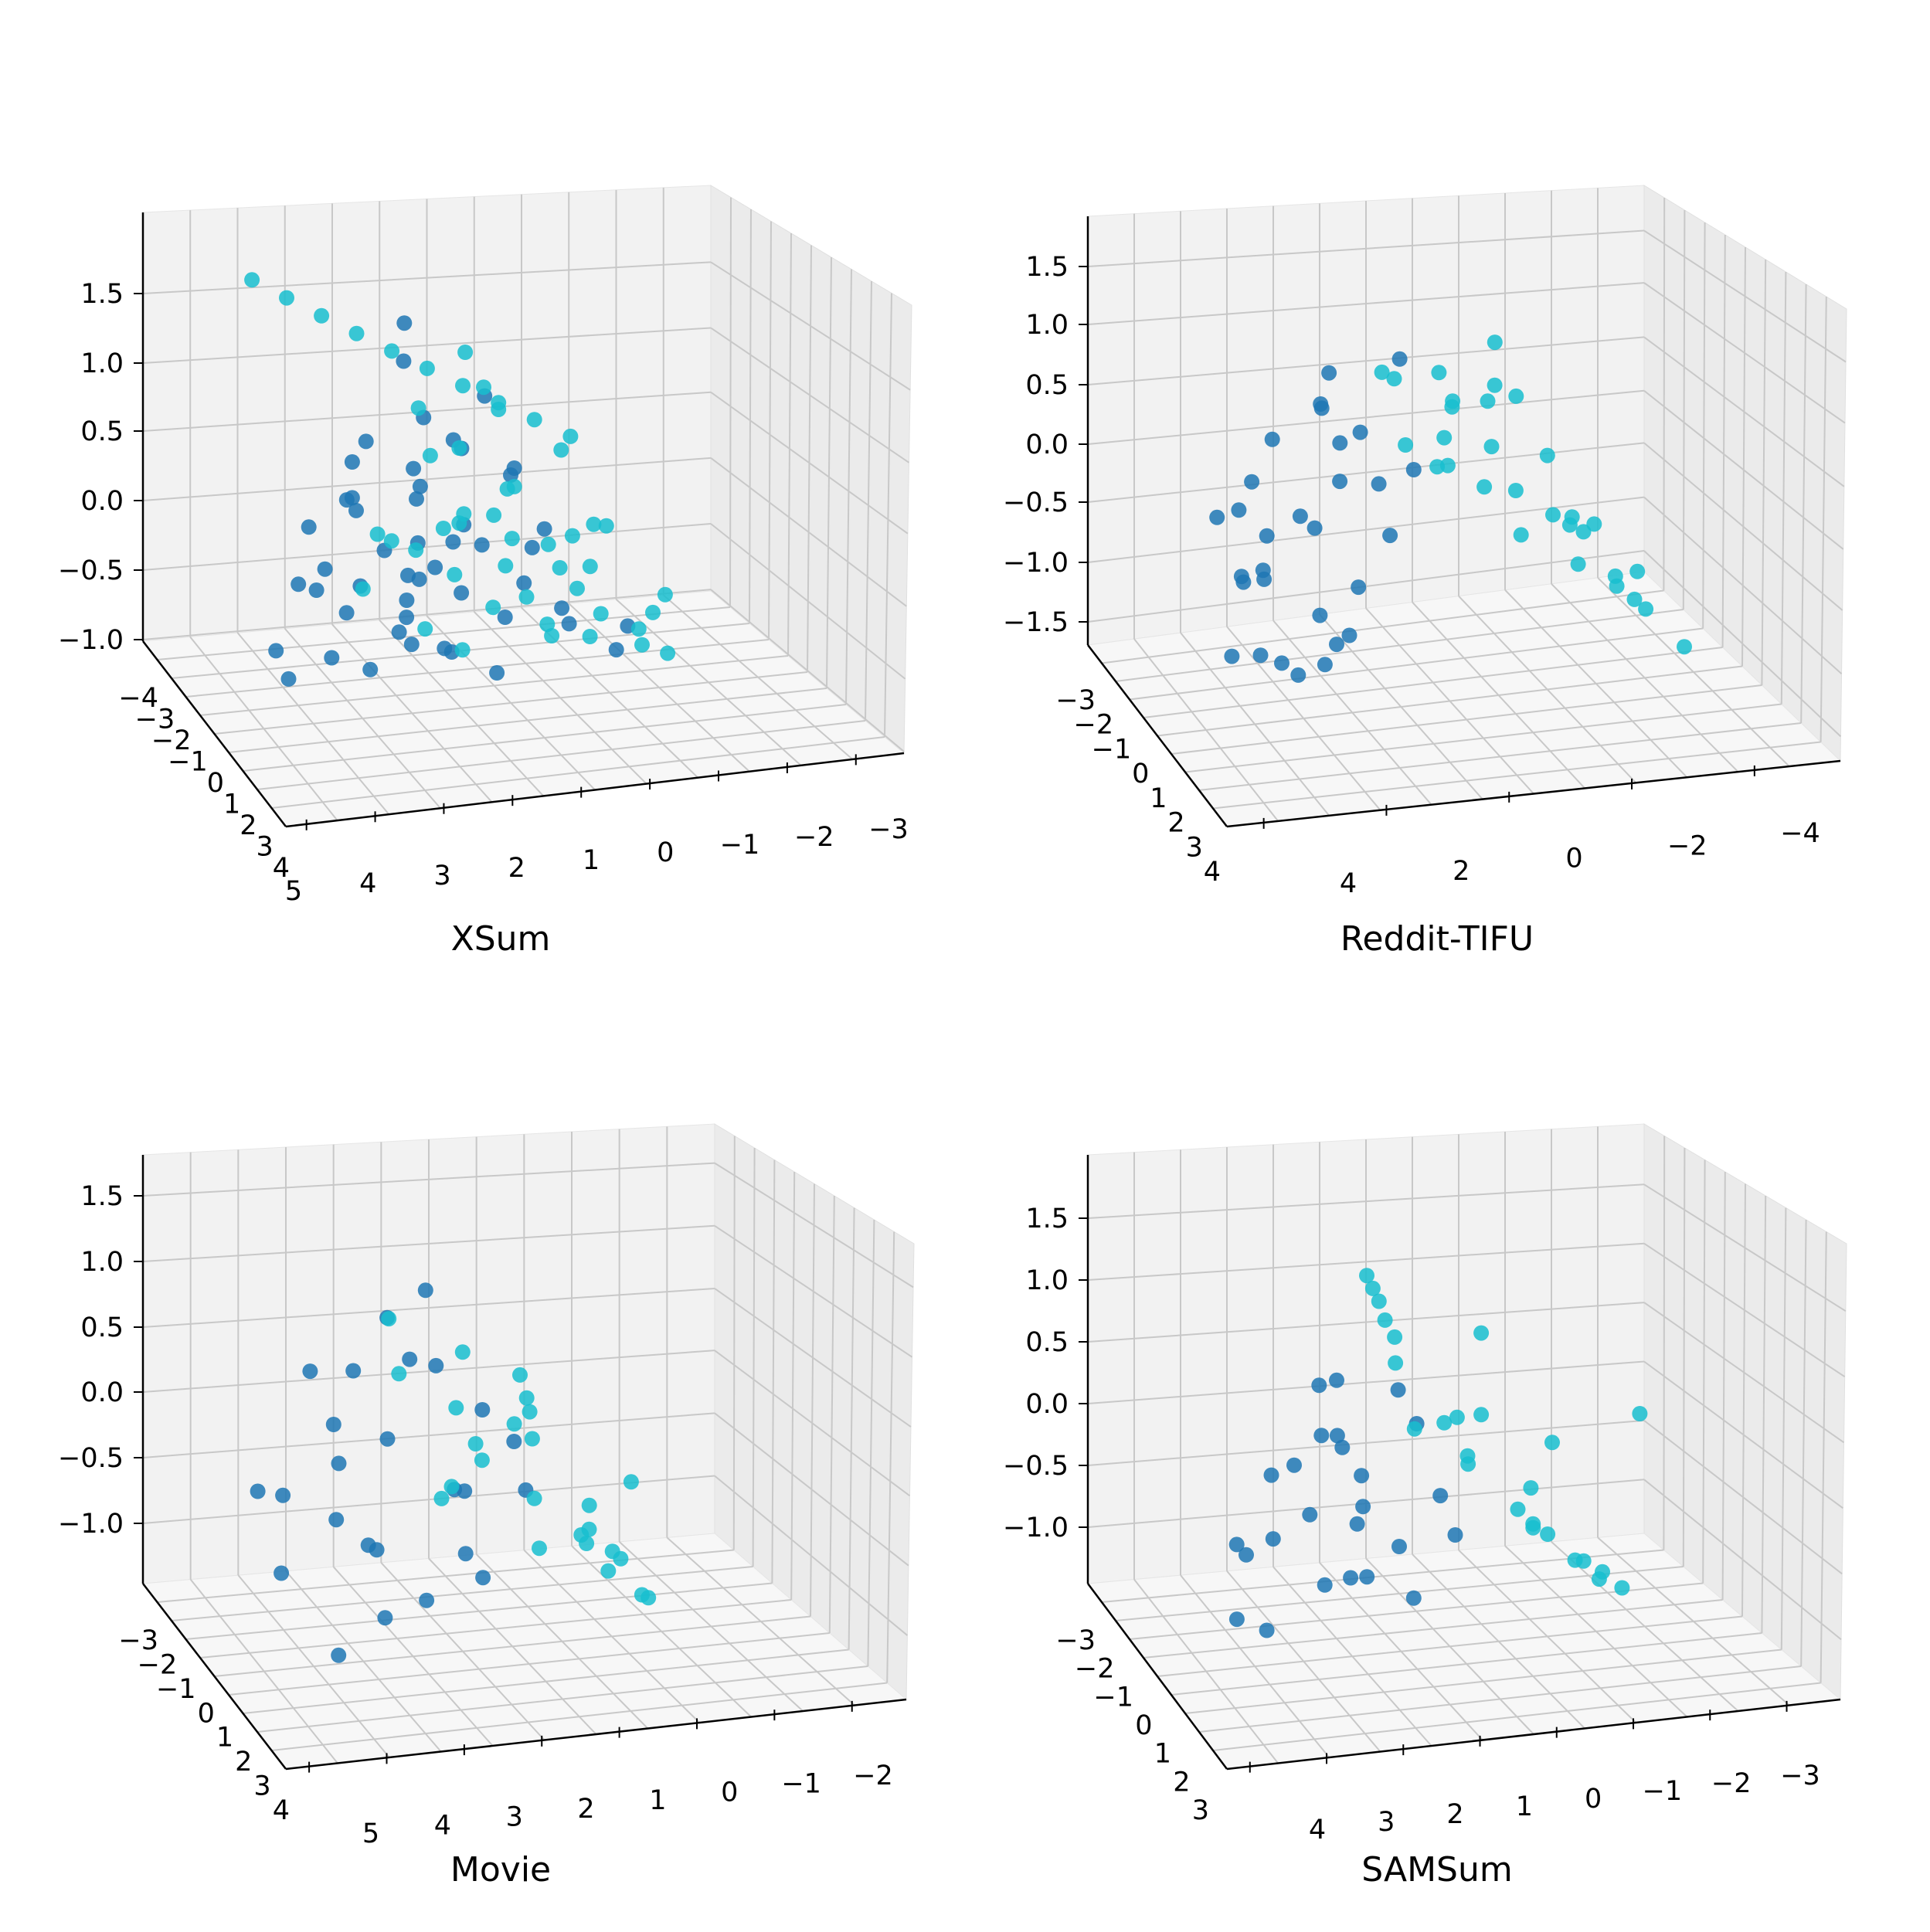 The height and width of the screenshot is (1932, 1930). Describe the element at coordinates (102, 431) in the screenshot. I see `z-tick-label: 0.5` at that location.